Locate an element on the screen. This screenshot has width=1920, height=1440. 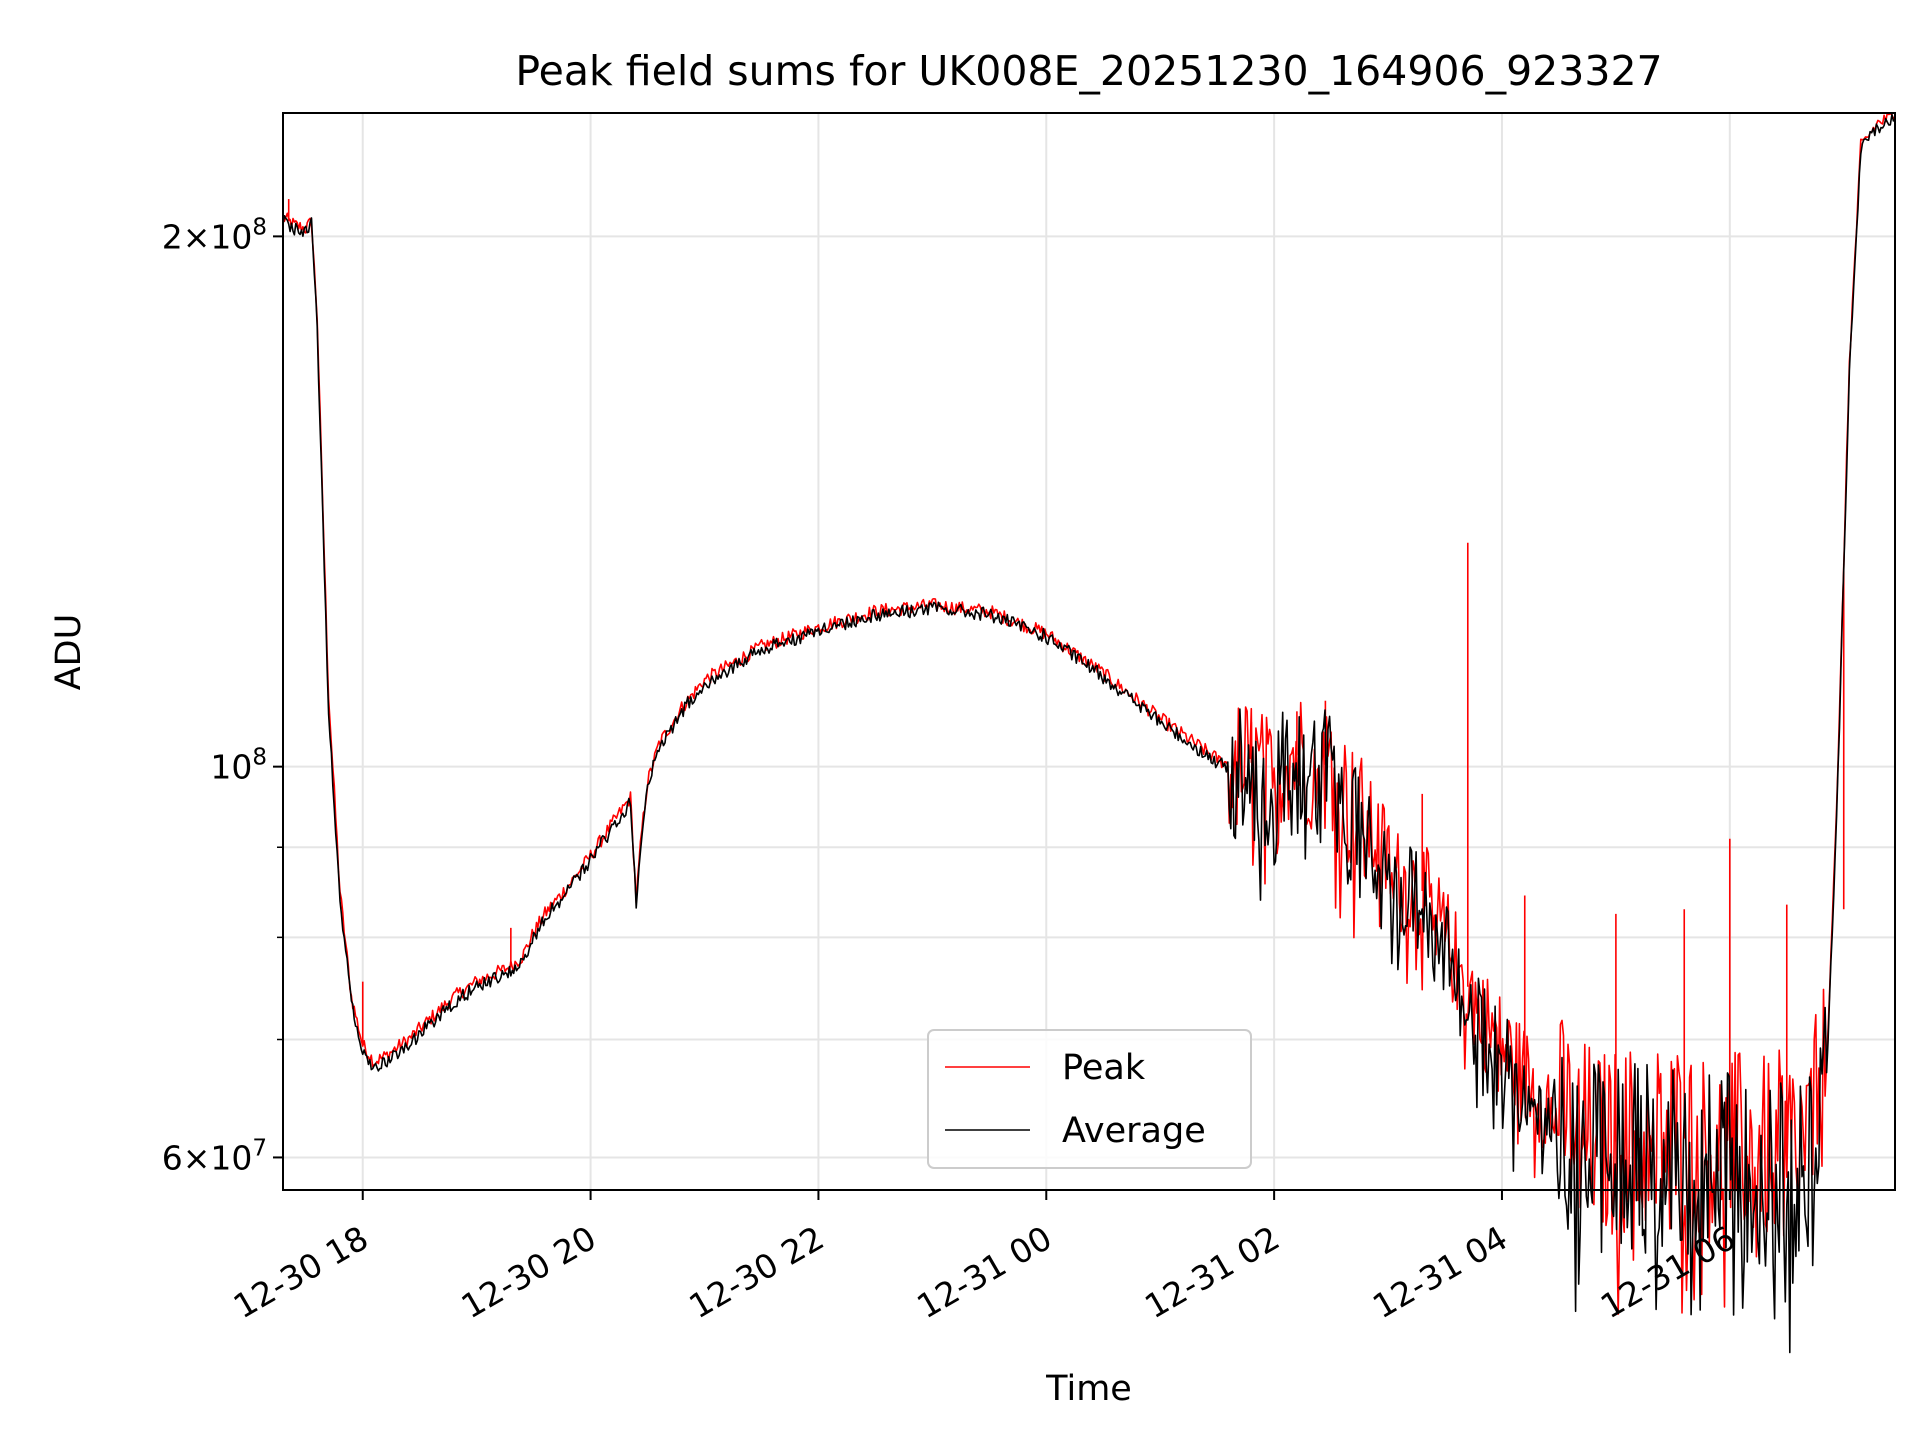
y-tick-label: 108 is located at coordinates (238, 766).